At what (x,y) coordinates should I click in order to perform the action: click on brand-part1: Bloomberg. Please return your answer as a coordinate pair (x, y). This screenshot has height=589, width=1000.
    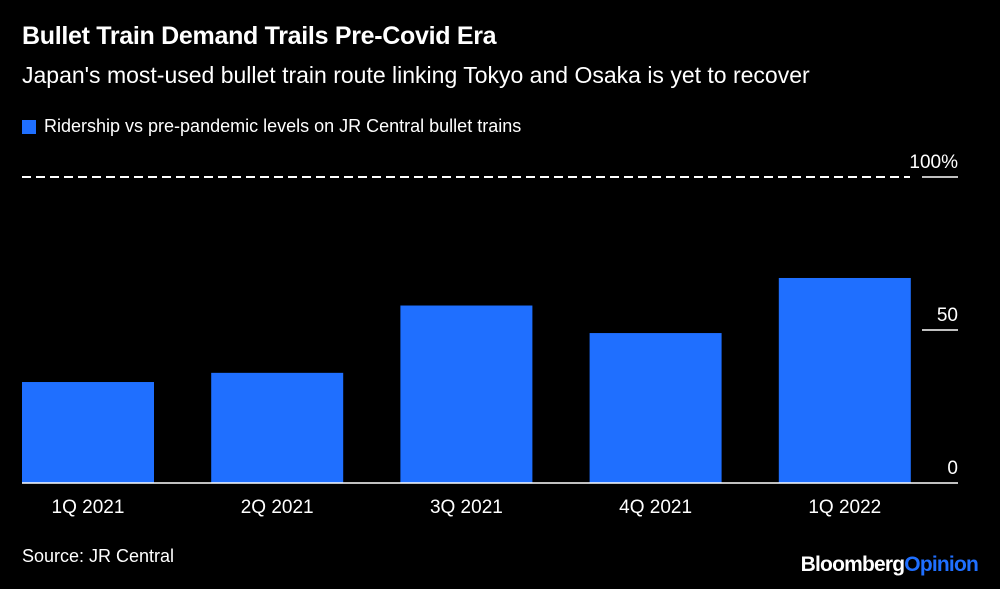
    Looking at the image, I should click on (852, 564).